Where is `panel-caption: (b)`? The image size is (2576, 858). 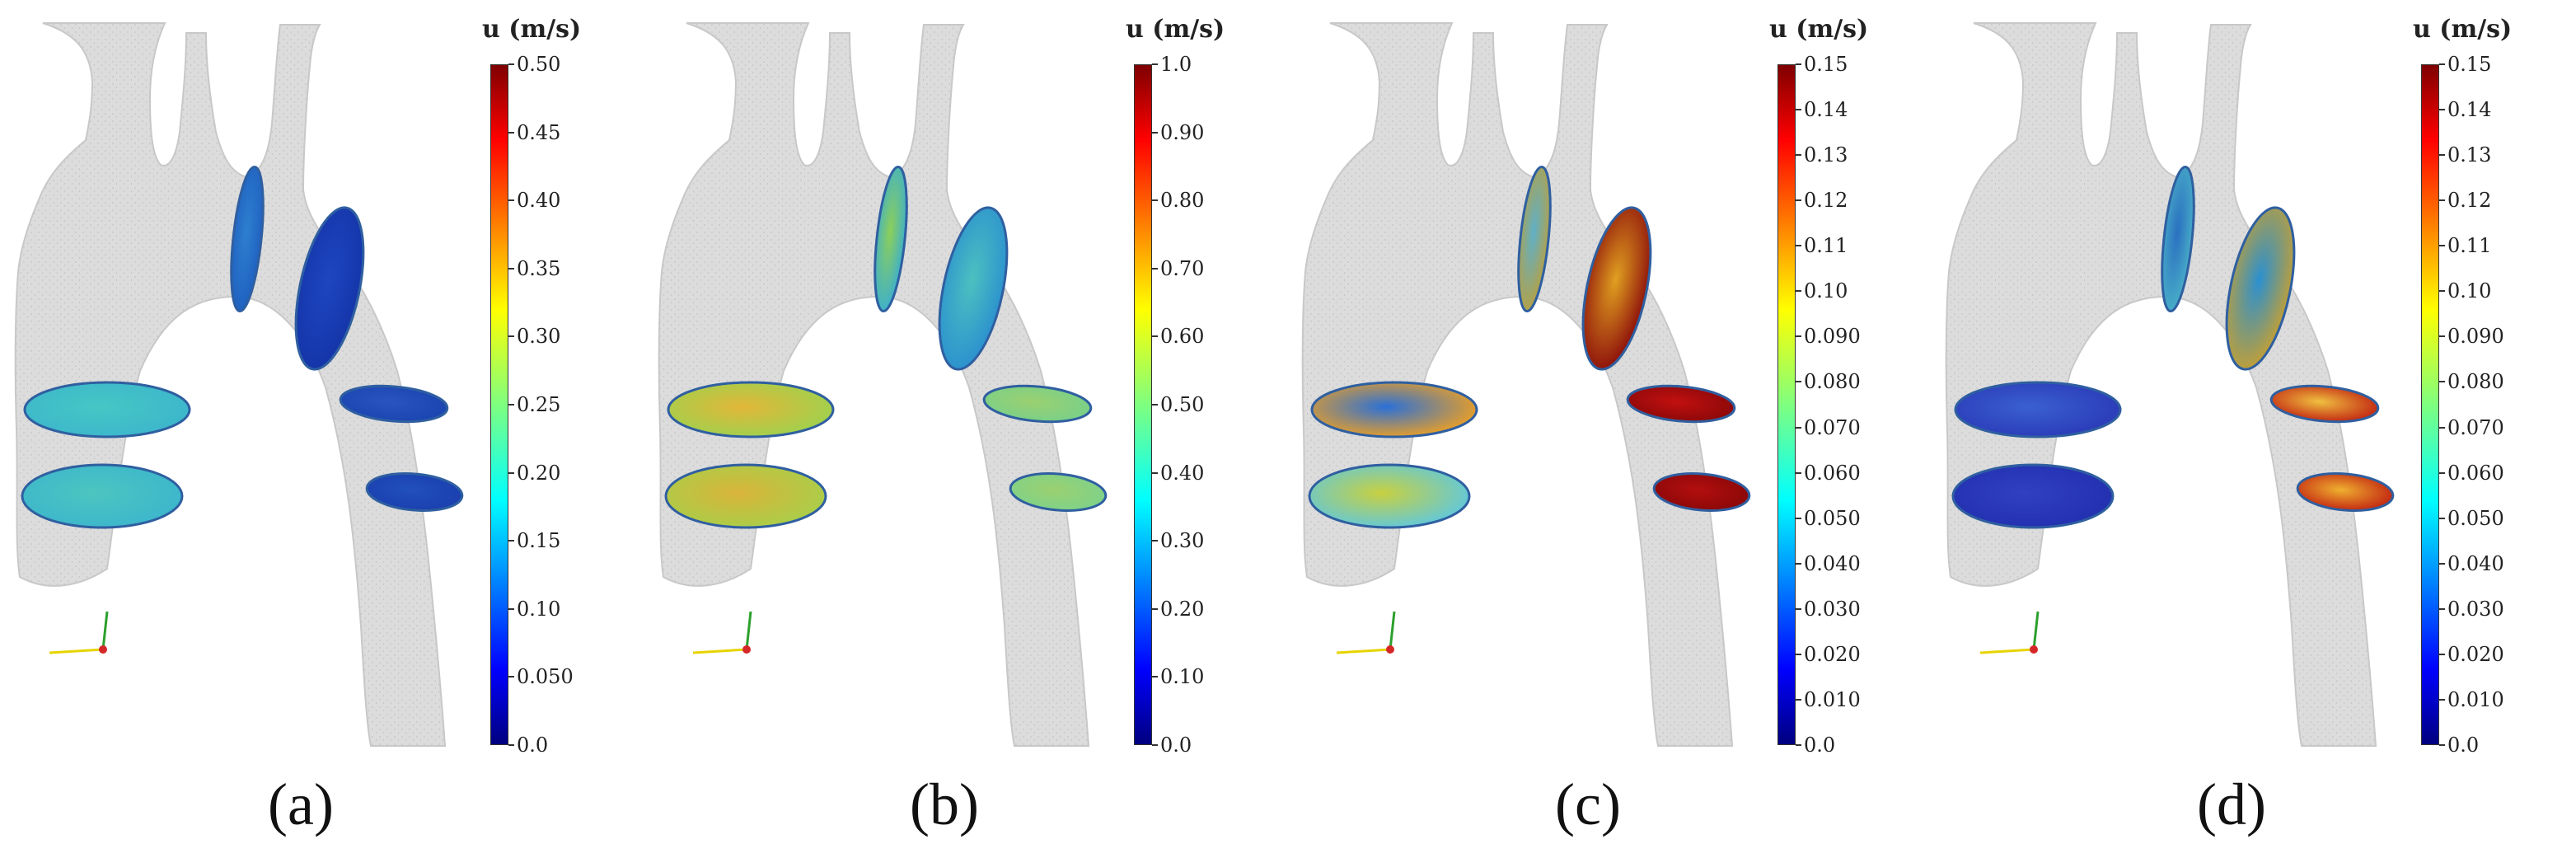
panel-caption: (b) is located at coordinates (944, 804).